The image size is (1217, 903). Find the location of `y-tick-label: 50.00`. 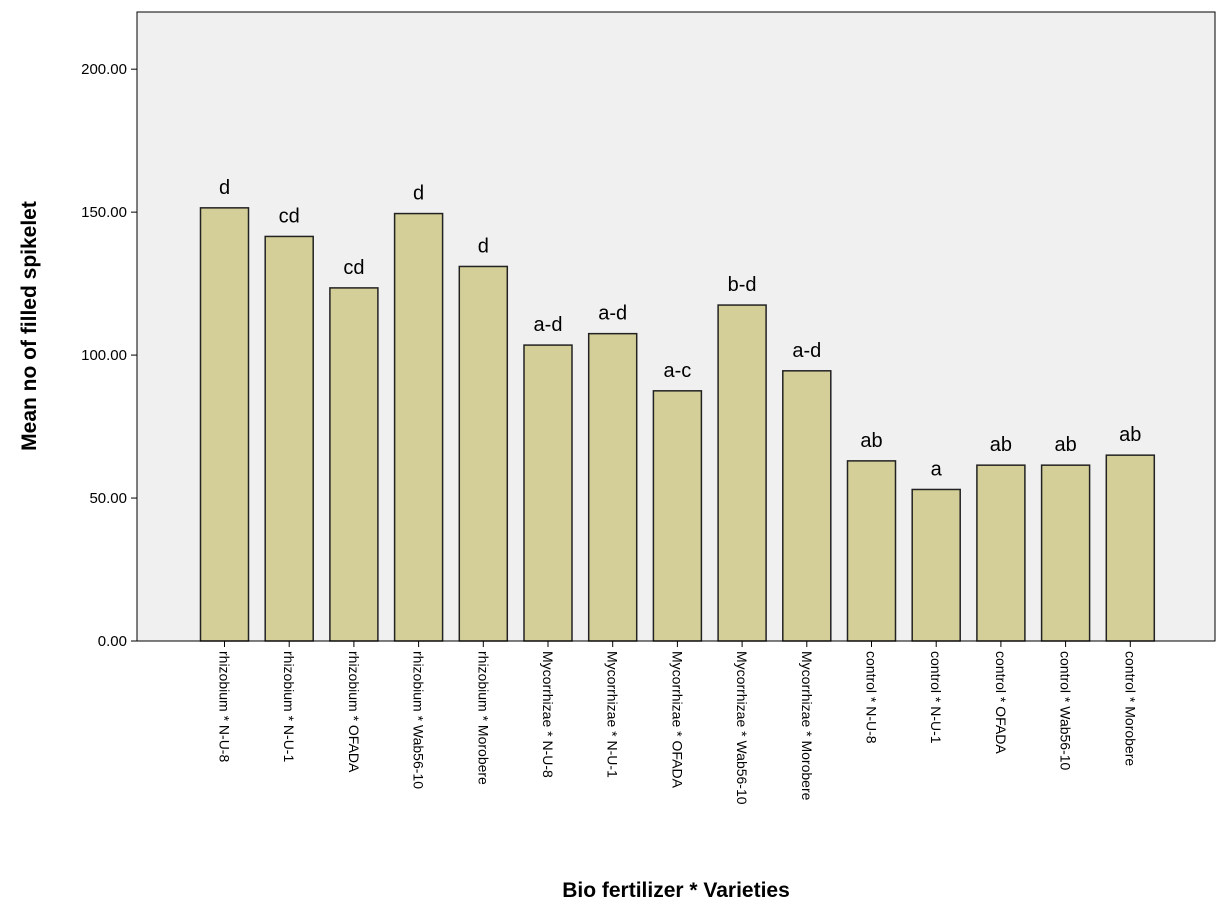

y-tick-label: 50.00 is located at coordinates (108, 498).